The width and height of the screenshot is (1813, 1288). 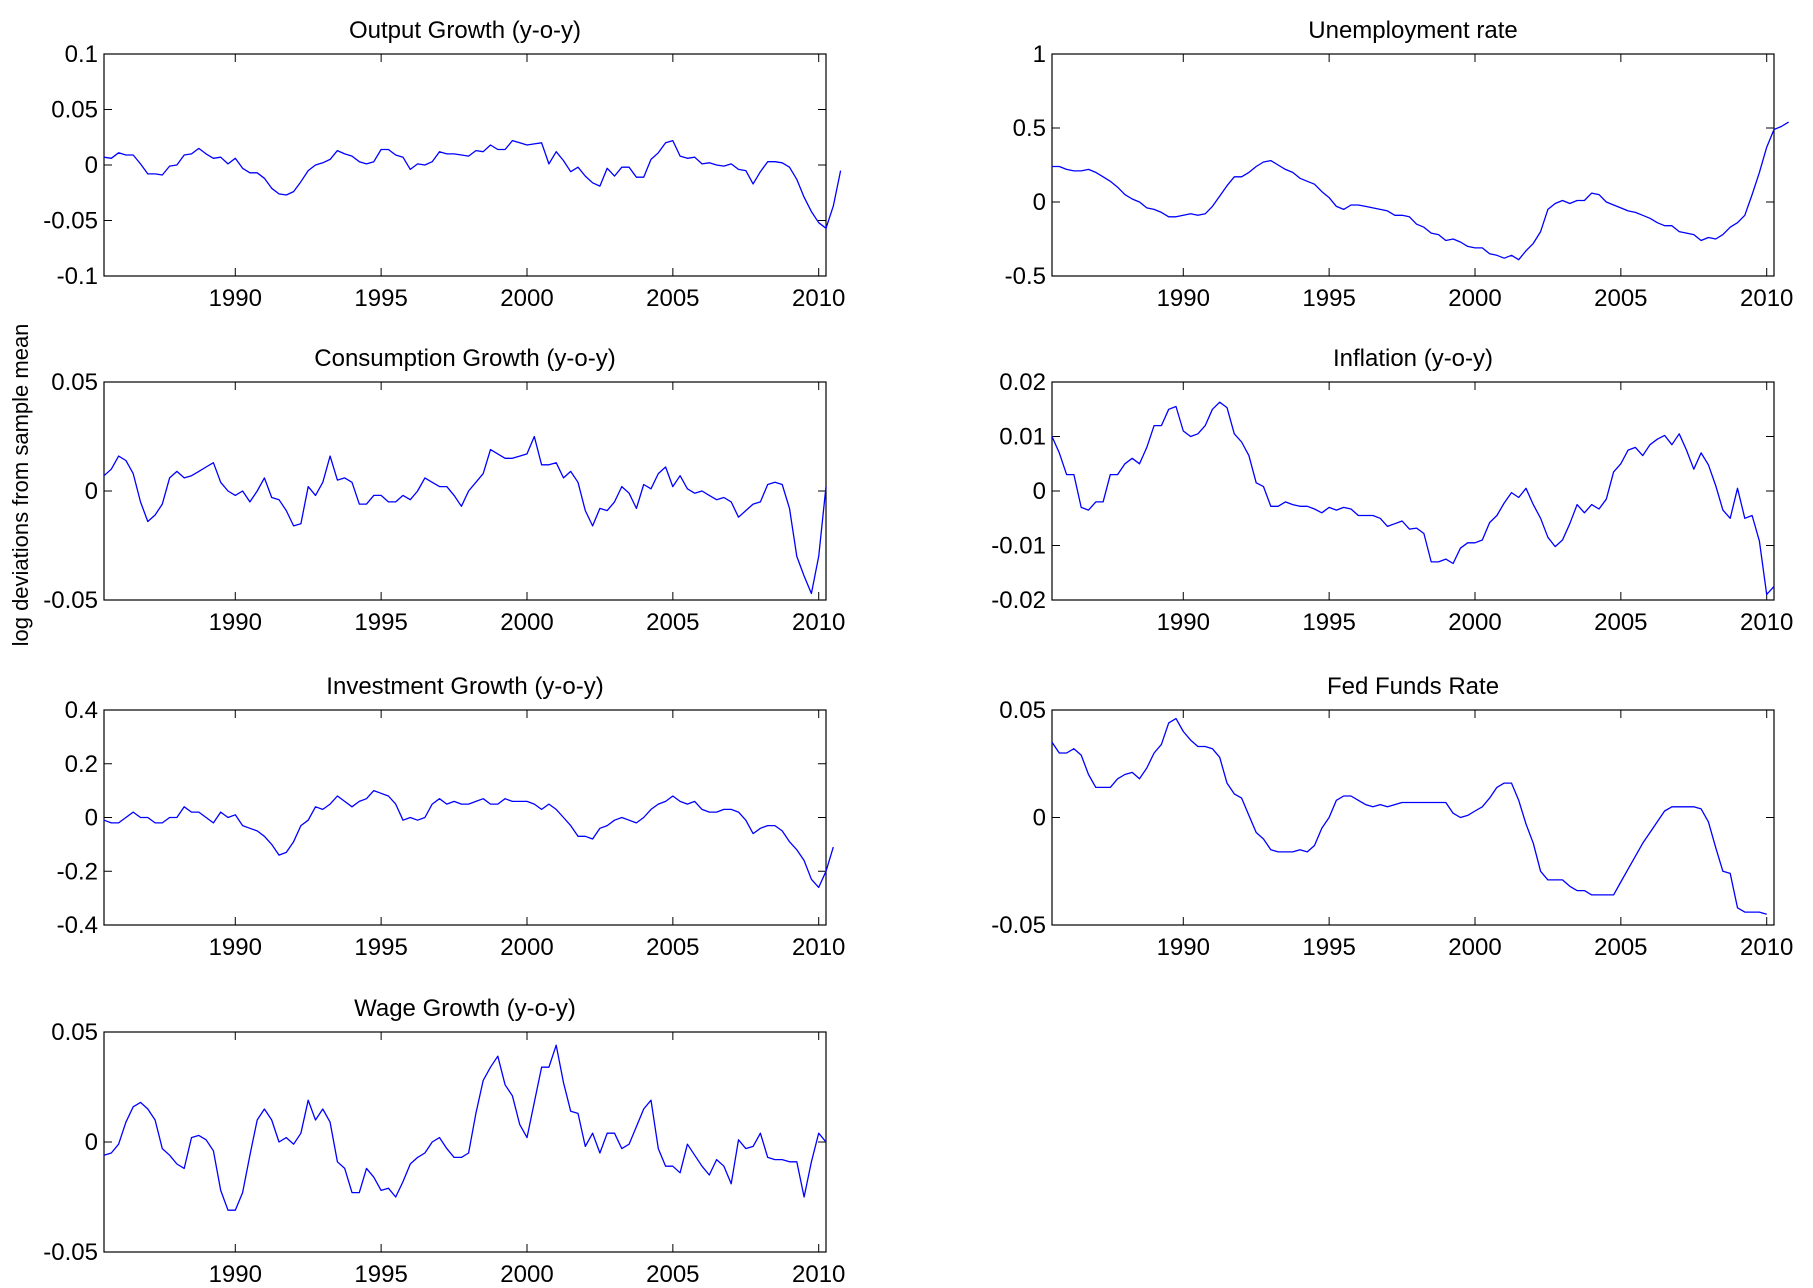 What do you see at coordinates (465, 30) in the screenshot?
I see `panel-title: Output Growth (y-o-y)` at bounding box center [465, 30].